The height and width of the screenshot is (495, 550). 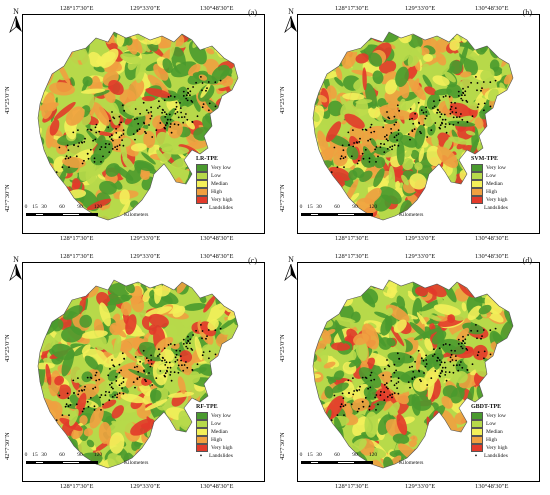 I want to click on panel-label: (a), so click(x=252, y=12).